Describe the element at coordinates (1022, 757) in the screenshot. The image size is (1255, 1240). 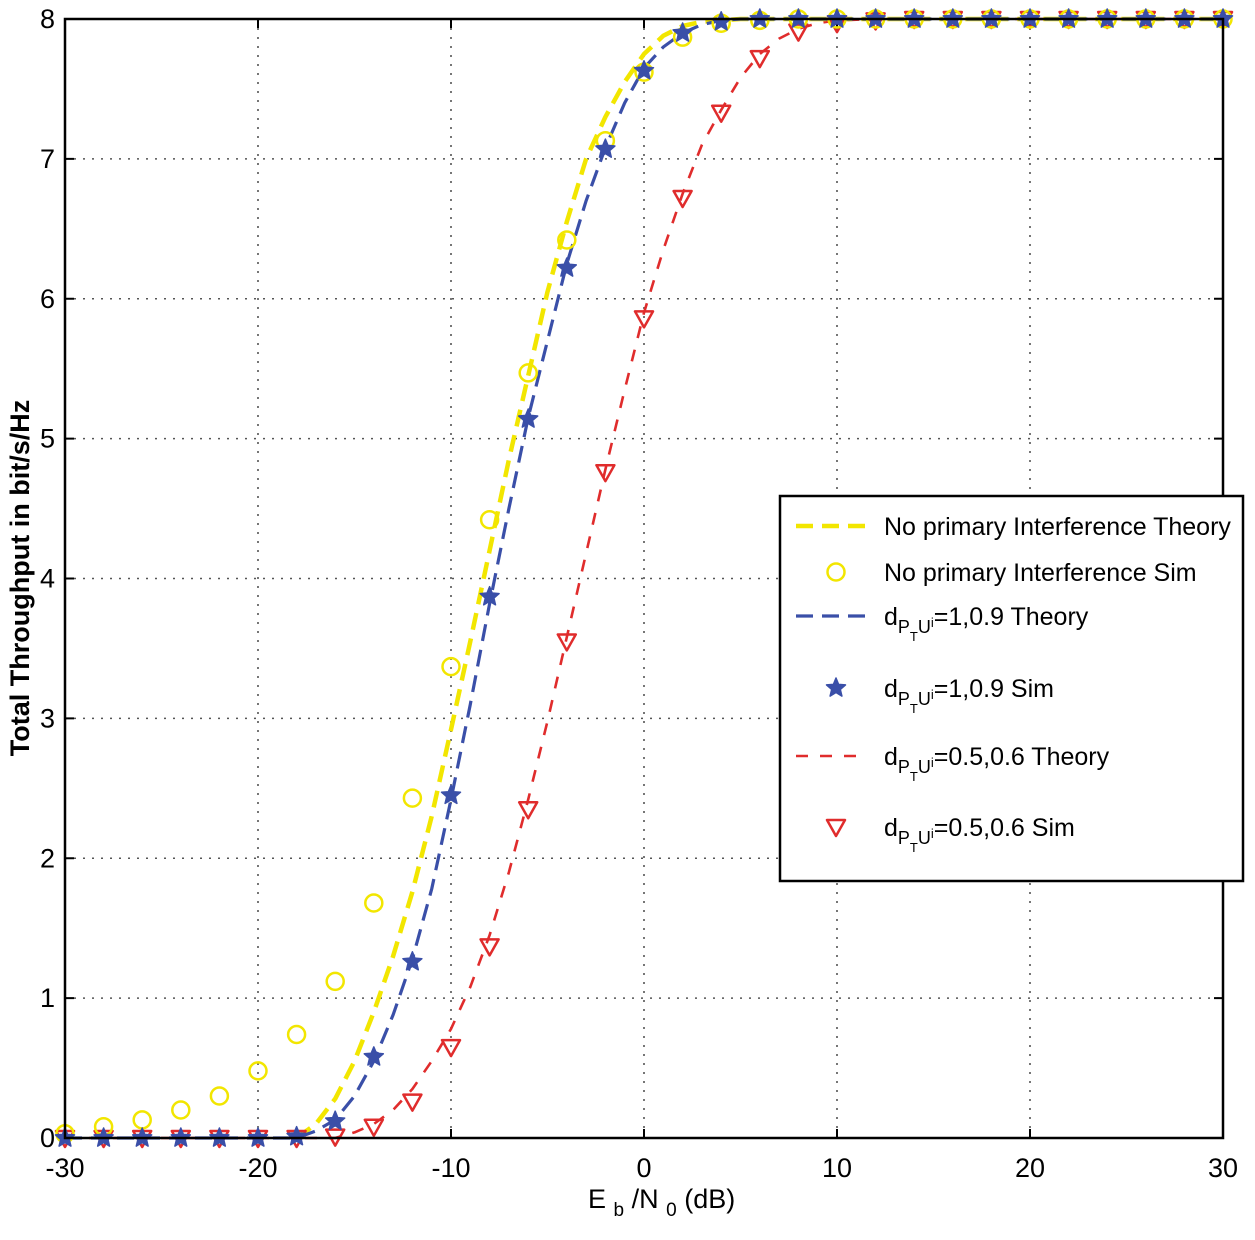
I see `legend-label-tail: =0.5,0.6 Theory` at that location.